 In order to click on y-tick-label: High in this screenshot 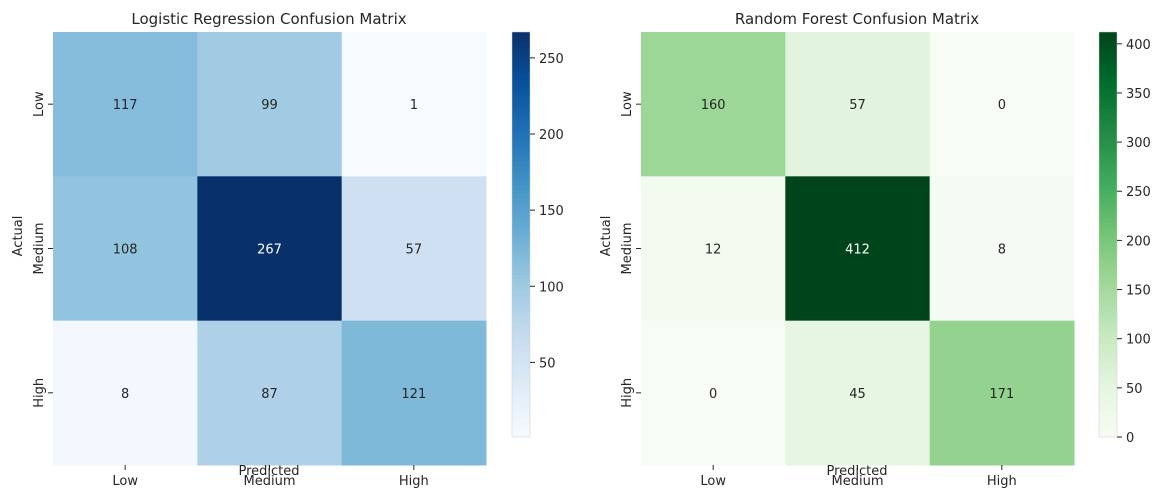, I will do `click(39, 393)`.